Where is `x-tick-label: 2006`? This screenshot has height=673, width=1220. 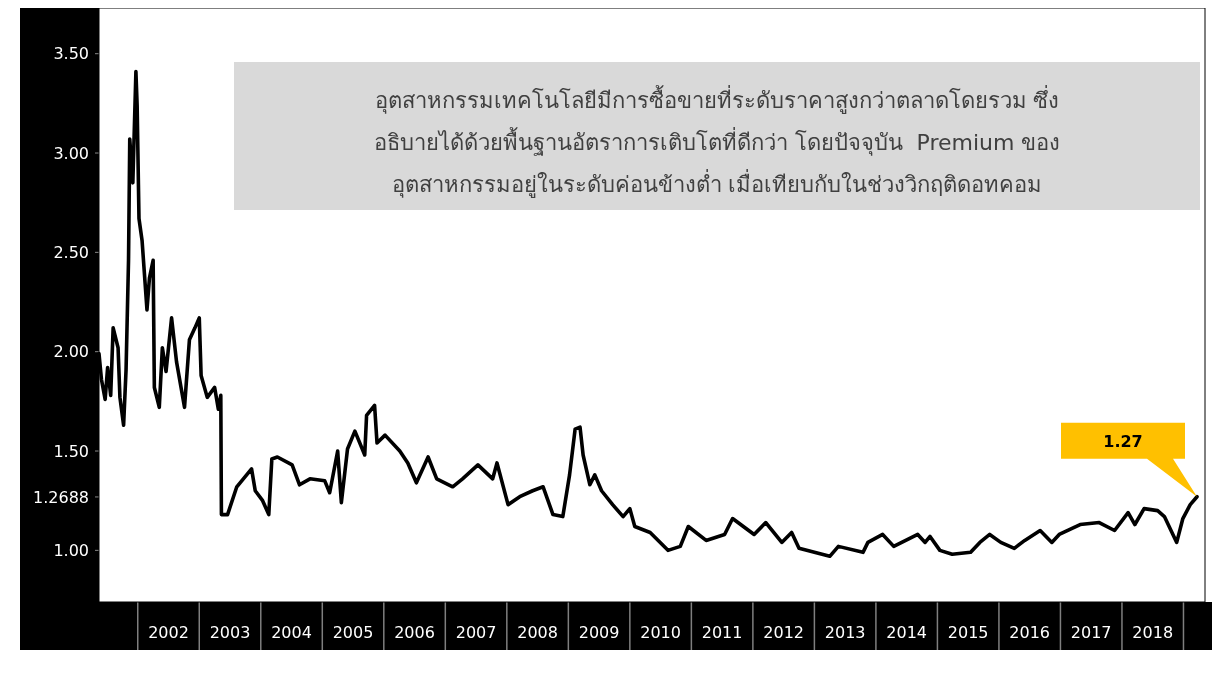 x-tick-label: 2006 is located at coordinates (414, 632).